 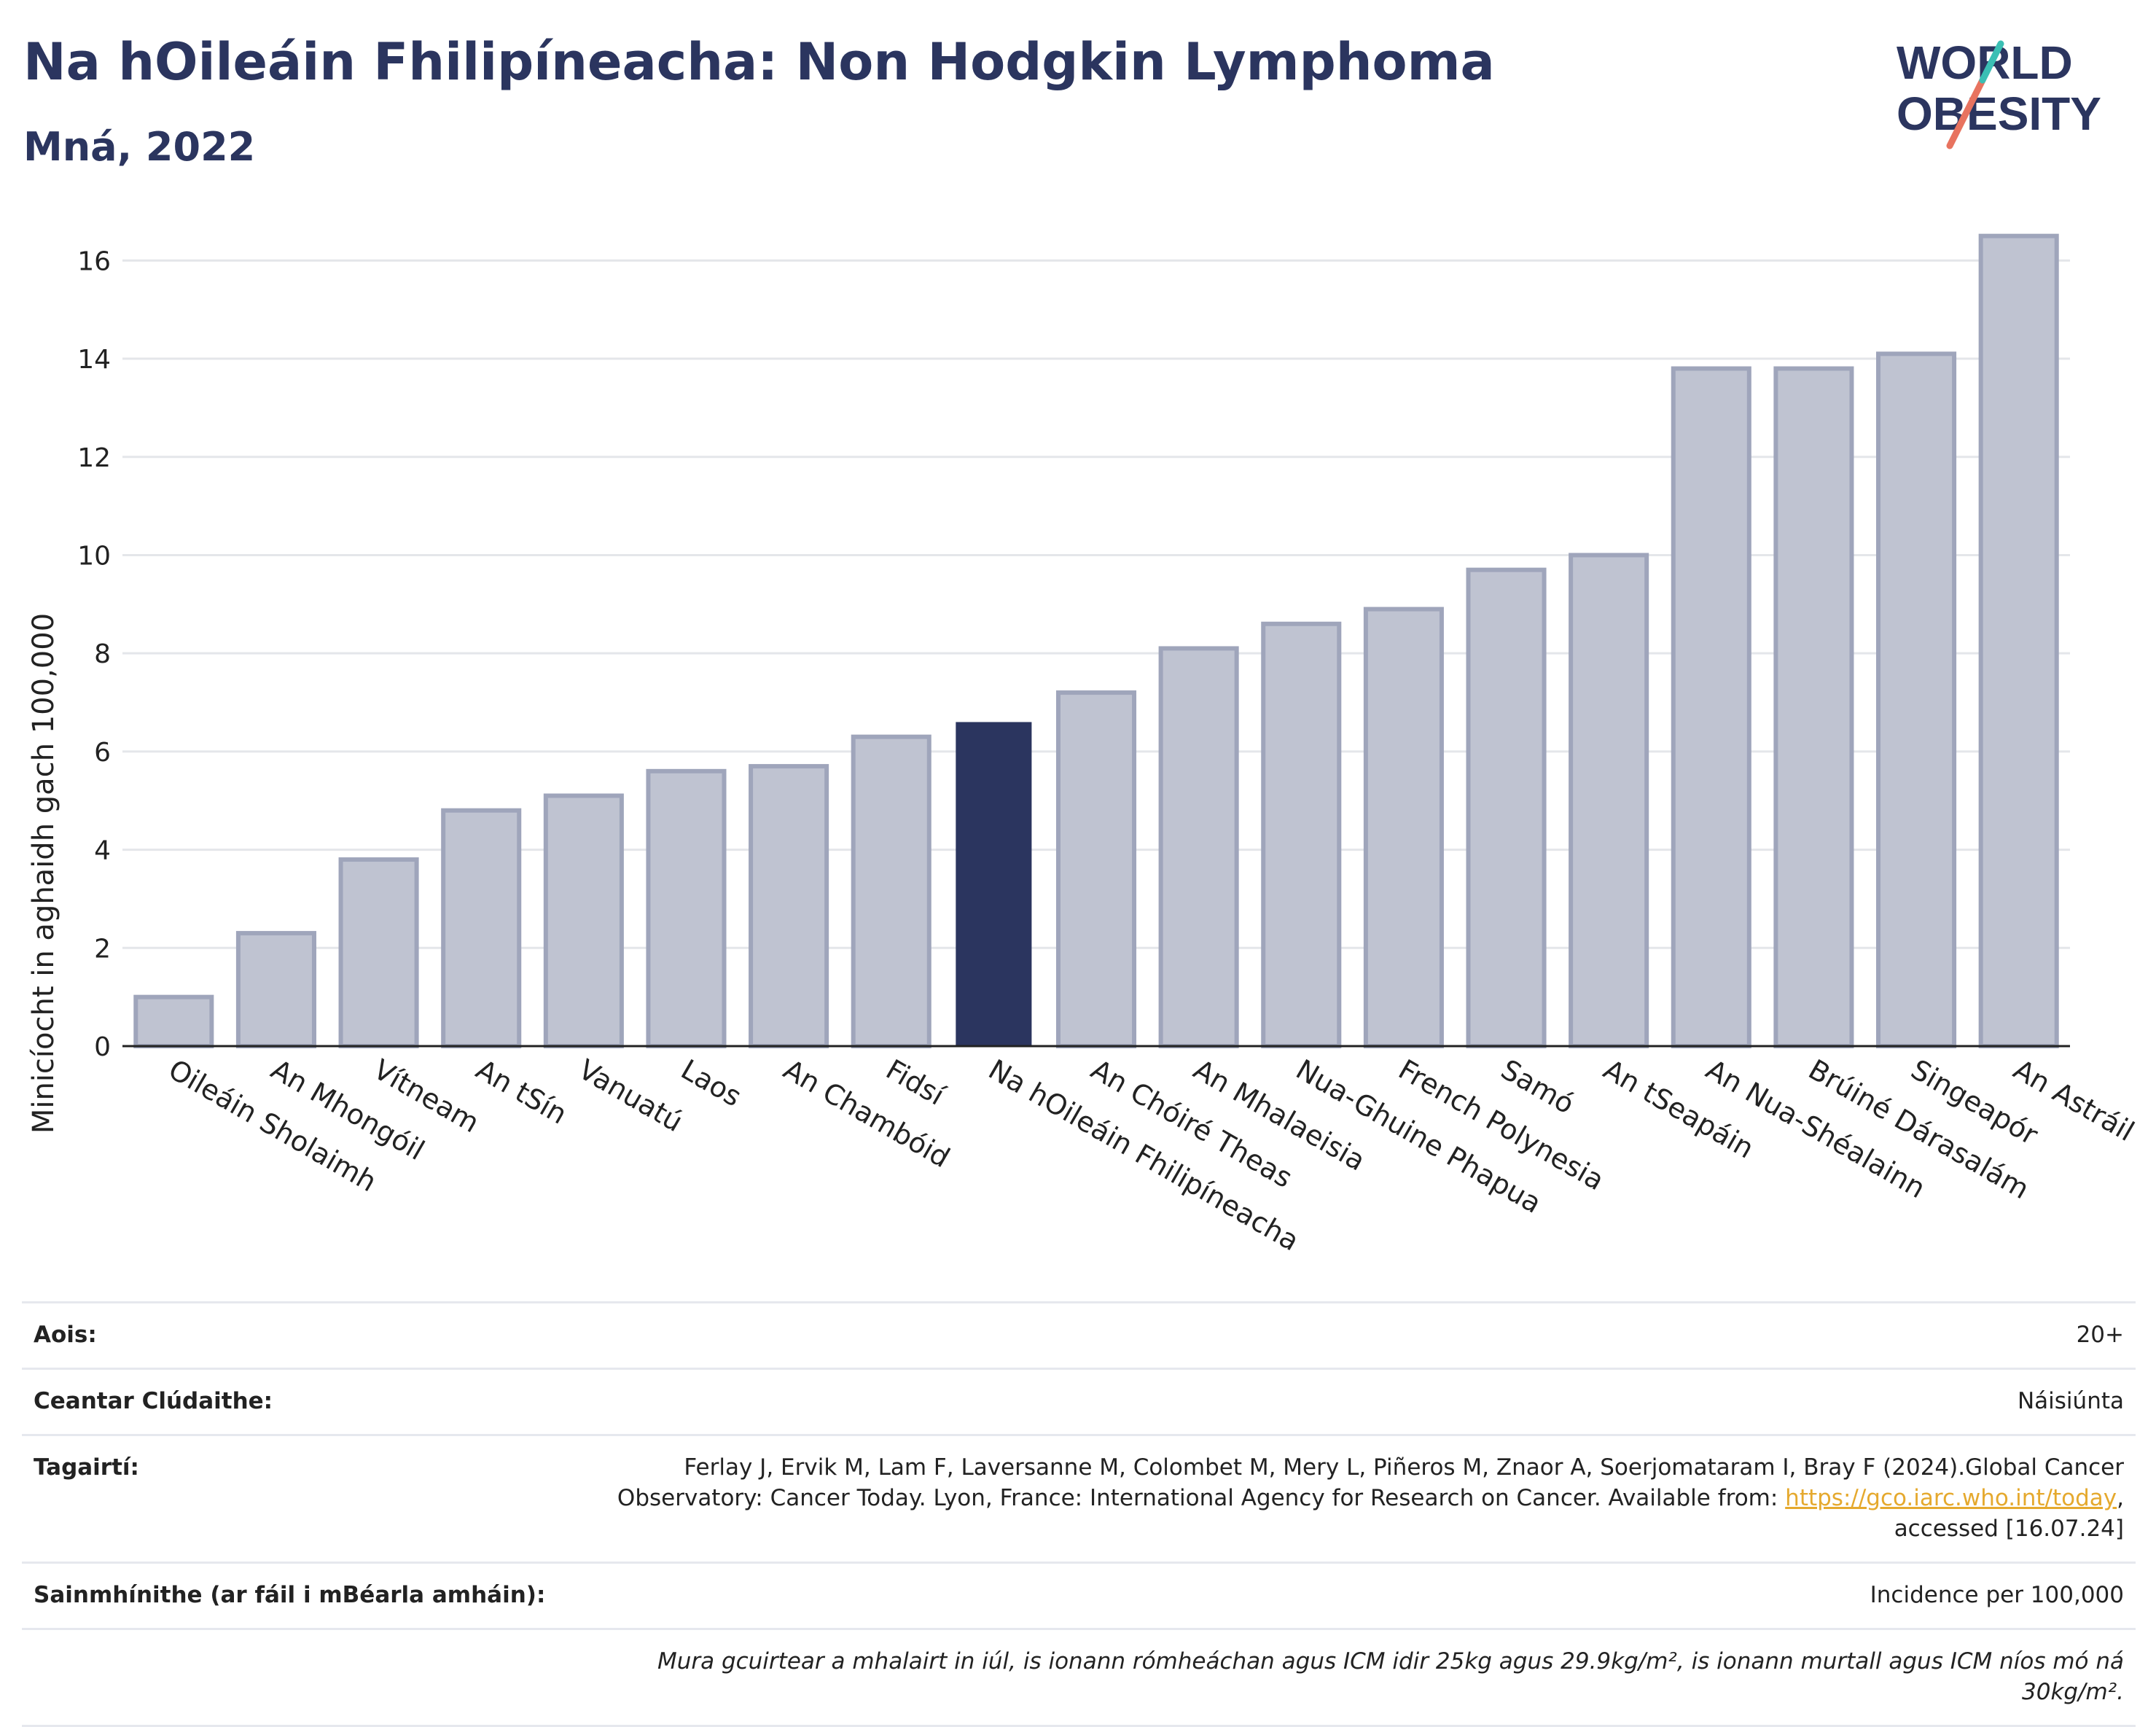 What do you see at coordinates (522, 1092) in the screenshot?
I see `x-tick-label: An tSín` at bounding box center [522, 1092].